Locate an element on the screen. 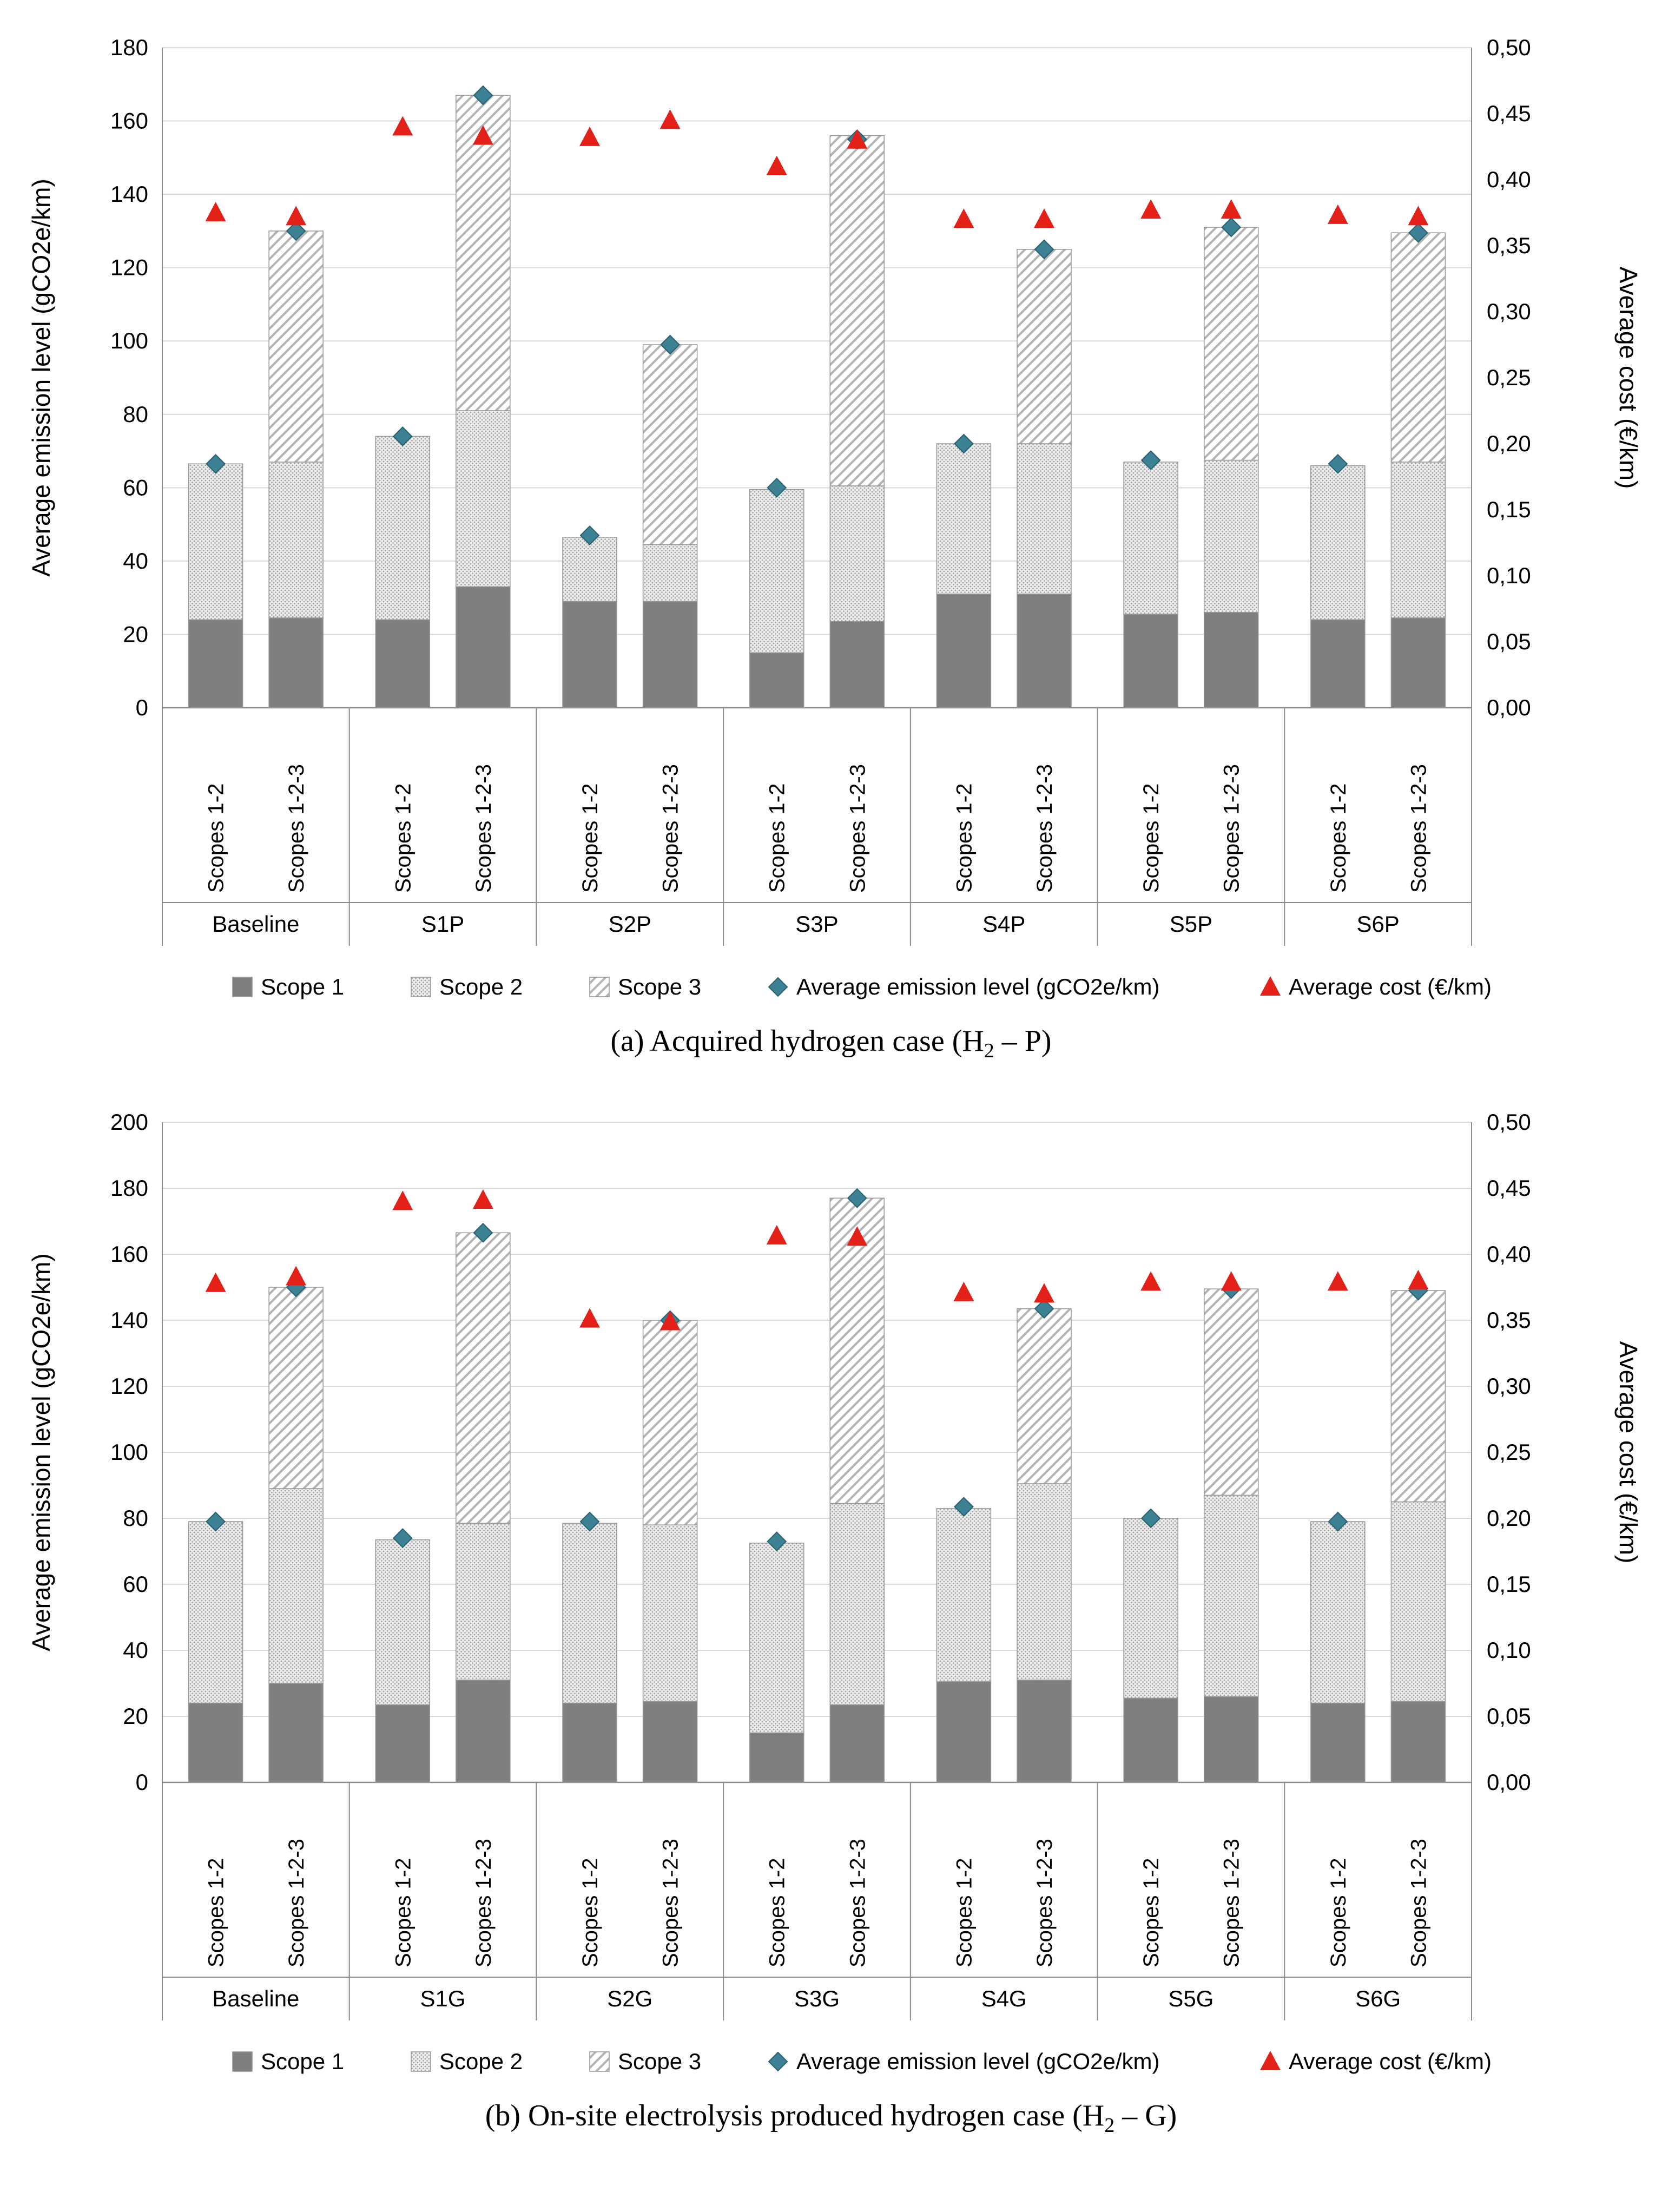  group-label: S1G is located at coordinates (443, 1999).